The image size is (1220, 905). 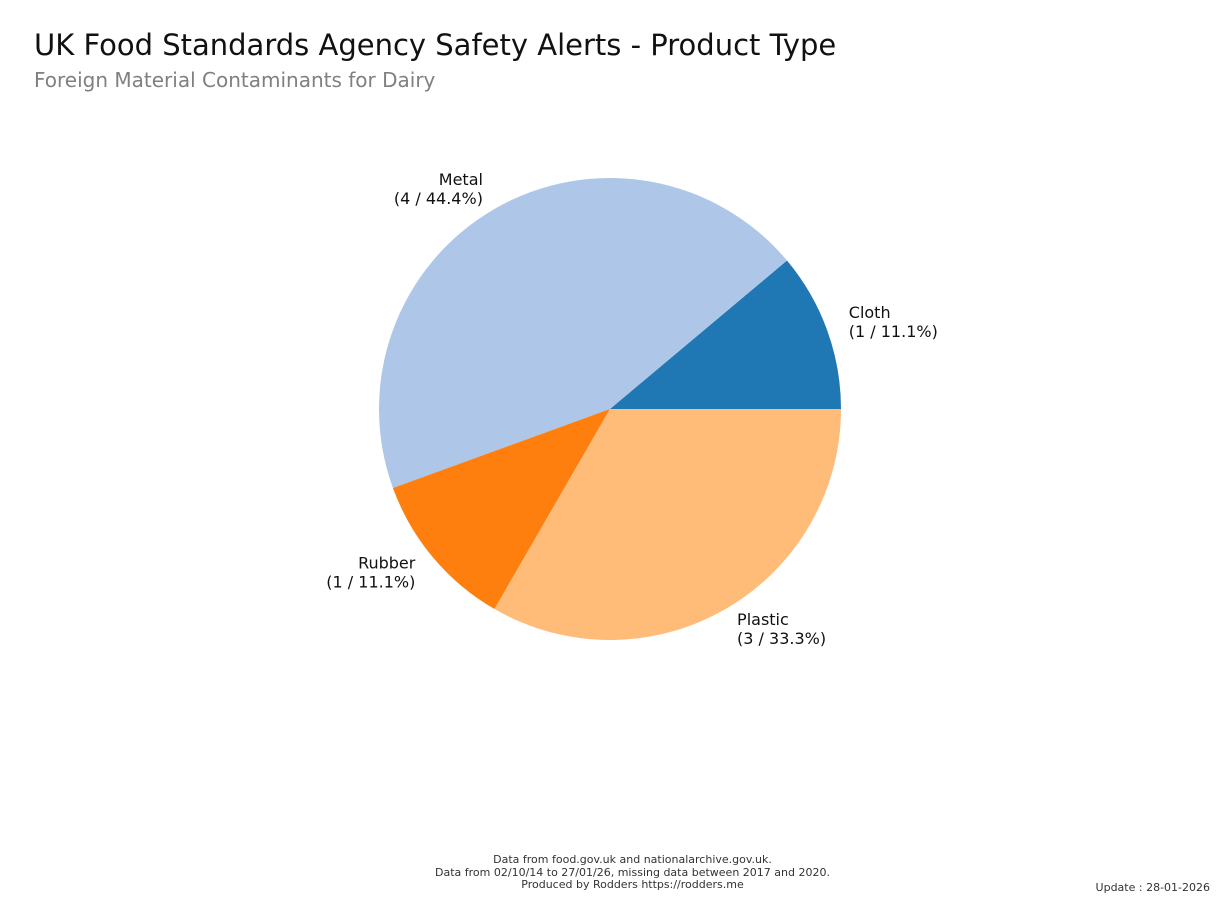 I want to click on pie-slice-plastic, so click(x=667, y=525).